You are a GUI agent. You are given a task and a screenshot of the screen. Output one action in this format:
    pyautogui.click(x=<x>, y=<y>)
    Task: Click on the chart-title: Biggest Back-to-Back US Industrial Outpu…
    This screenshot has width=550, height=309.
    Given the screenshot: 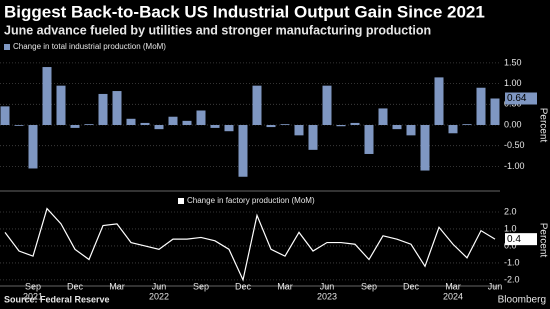 What is the action you would take?
    pyautogui.click(x=244, y=11)
    